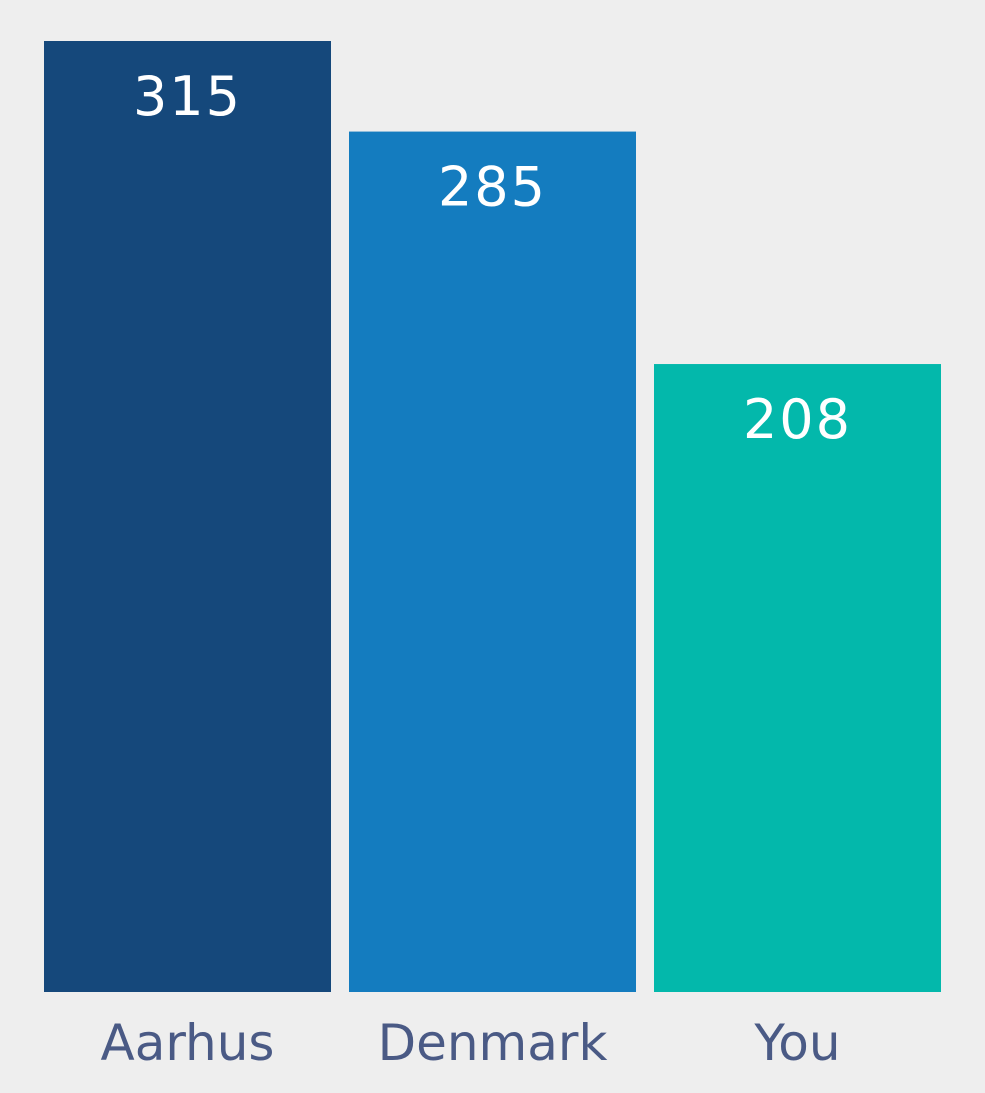 Image resolution: width=985 pixels, height=1093 pixels. I want to click on category-label-denmark: Denmark, so click(493, 1043).